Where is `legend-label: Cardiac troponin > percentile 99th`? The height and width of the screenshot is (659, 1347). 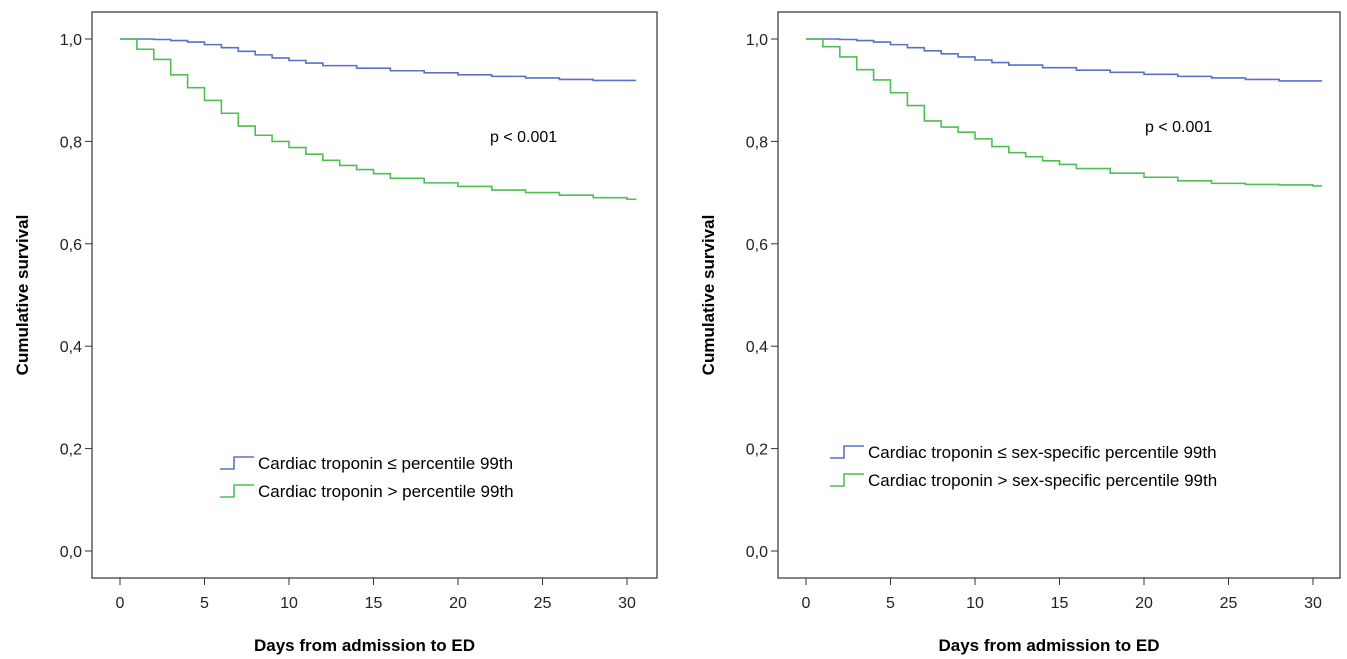
legend-label: Cardiac troponin > percentile 99th is located at coordinates (386, 491).